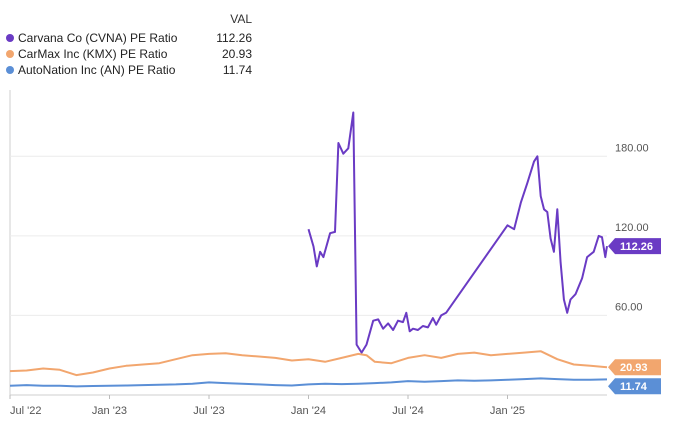  I want to click on y-tick-label: 60.00, so click(629, 307).